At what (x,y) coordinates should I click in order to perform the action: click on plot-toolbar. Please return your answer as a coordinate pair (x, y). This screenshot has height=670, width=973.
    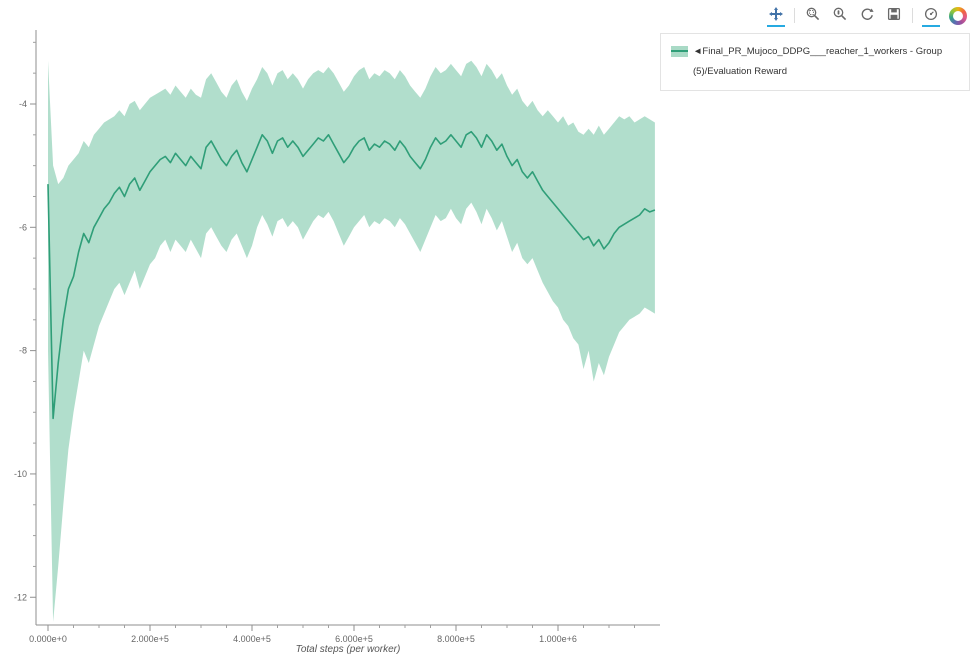
    Looking at the image, I should click on (867, 15).